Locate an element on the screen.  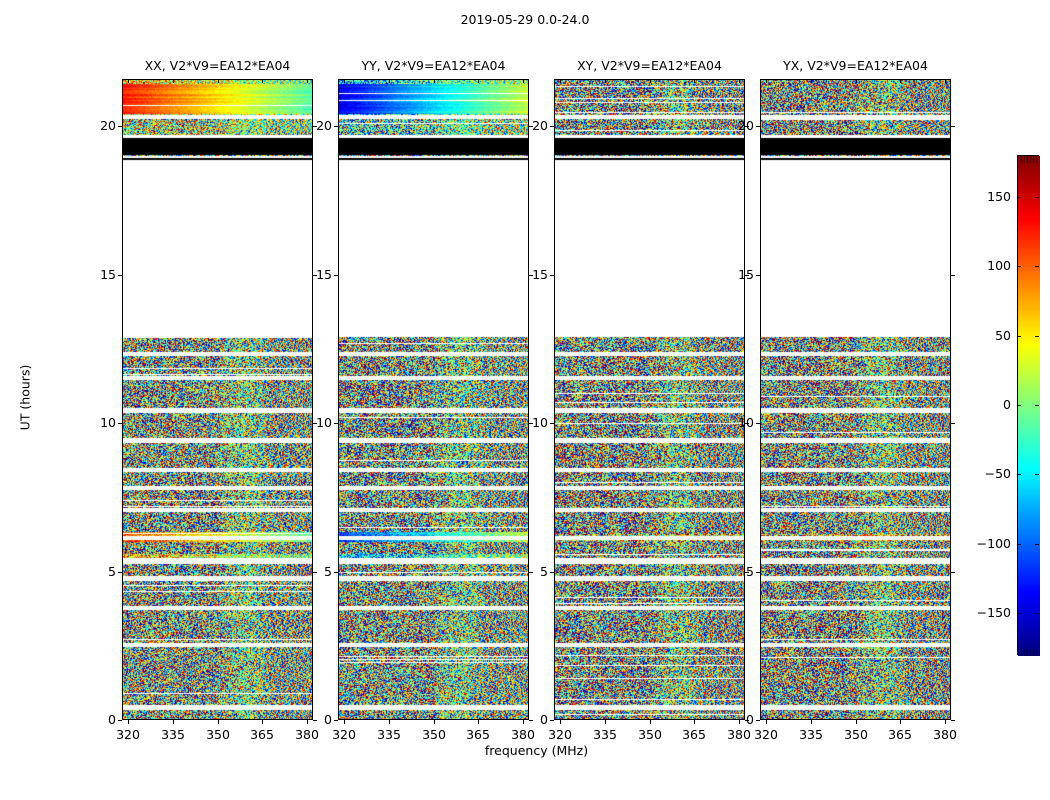
colorbar-tick-label: 100 is located at coordinates (999, 265).